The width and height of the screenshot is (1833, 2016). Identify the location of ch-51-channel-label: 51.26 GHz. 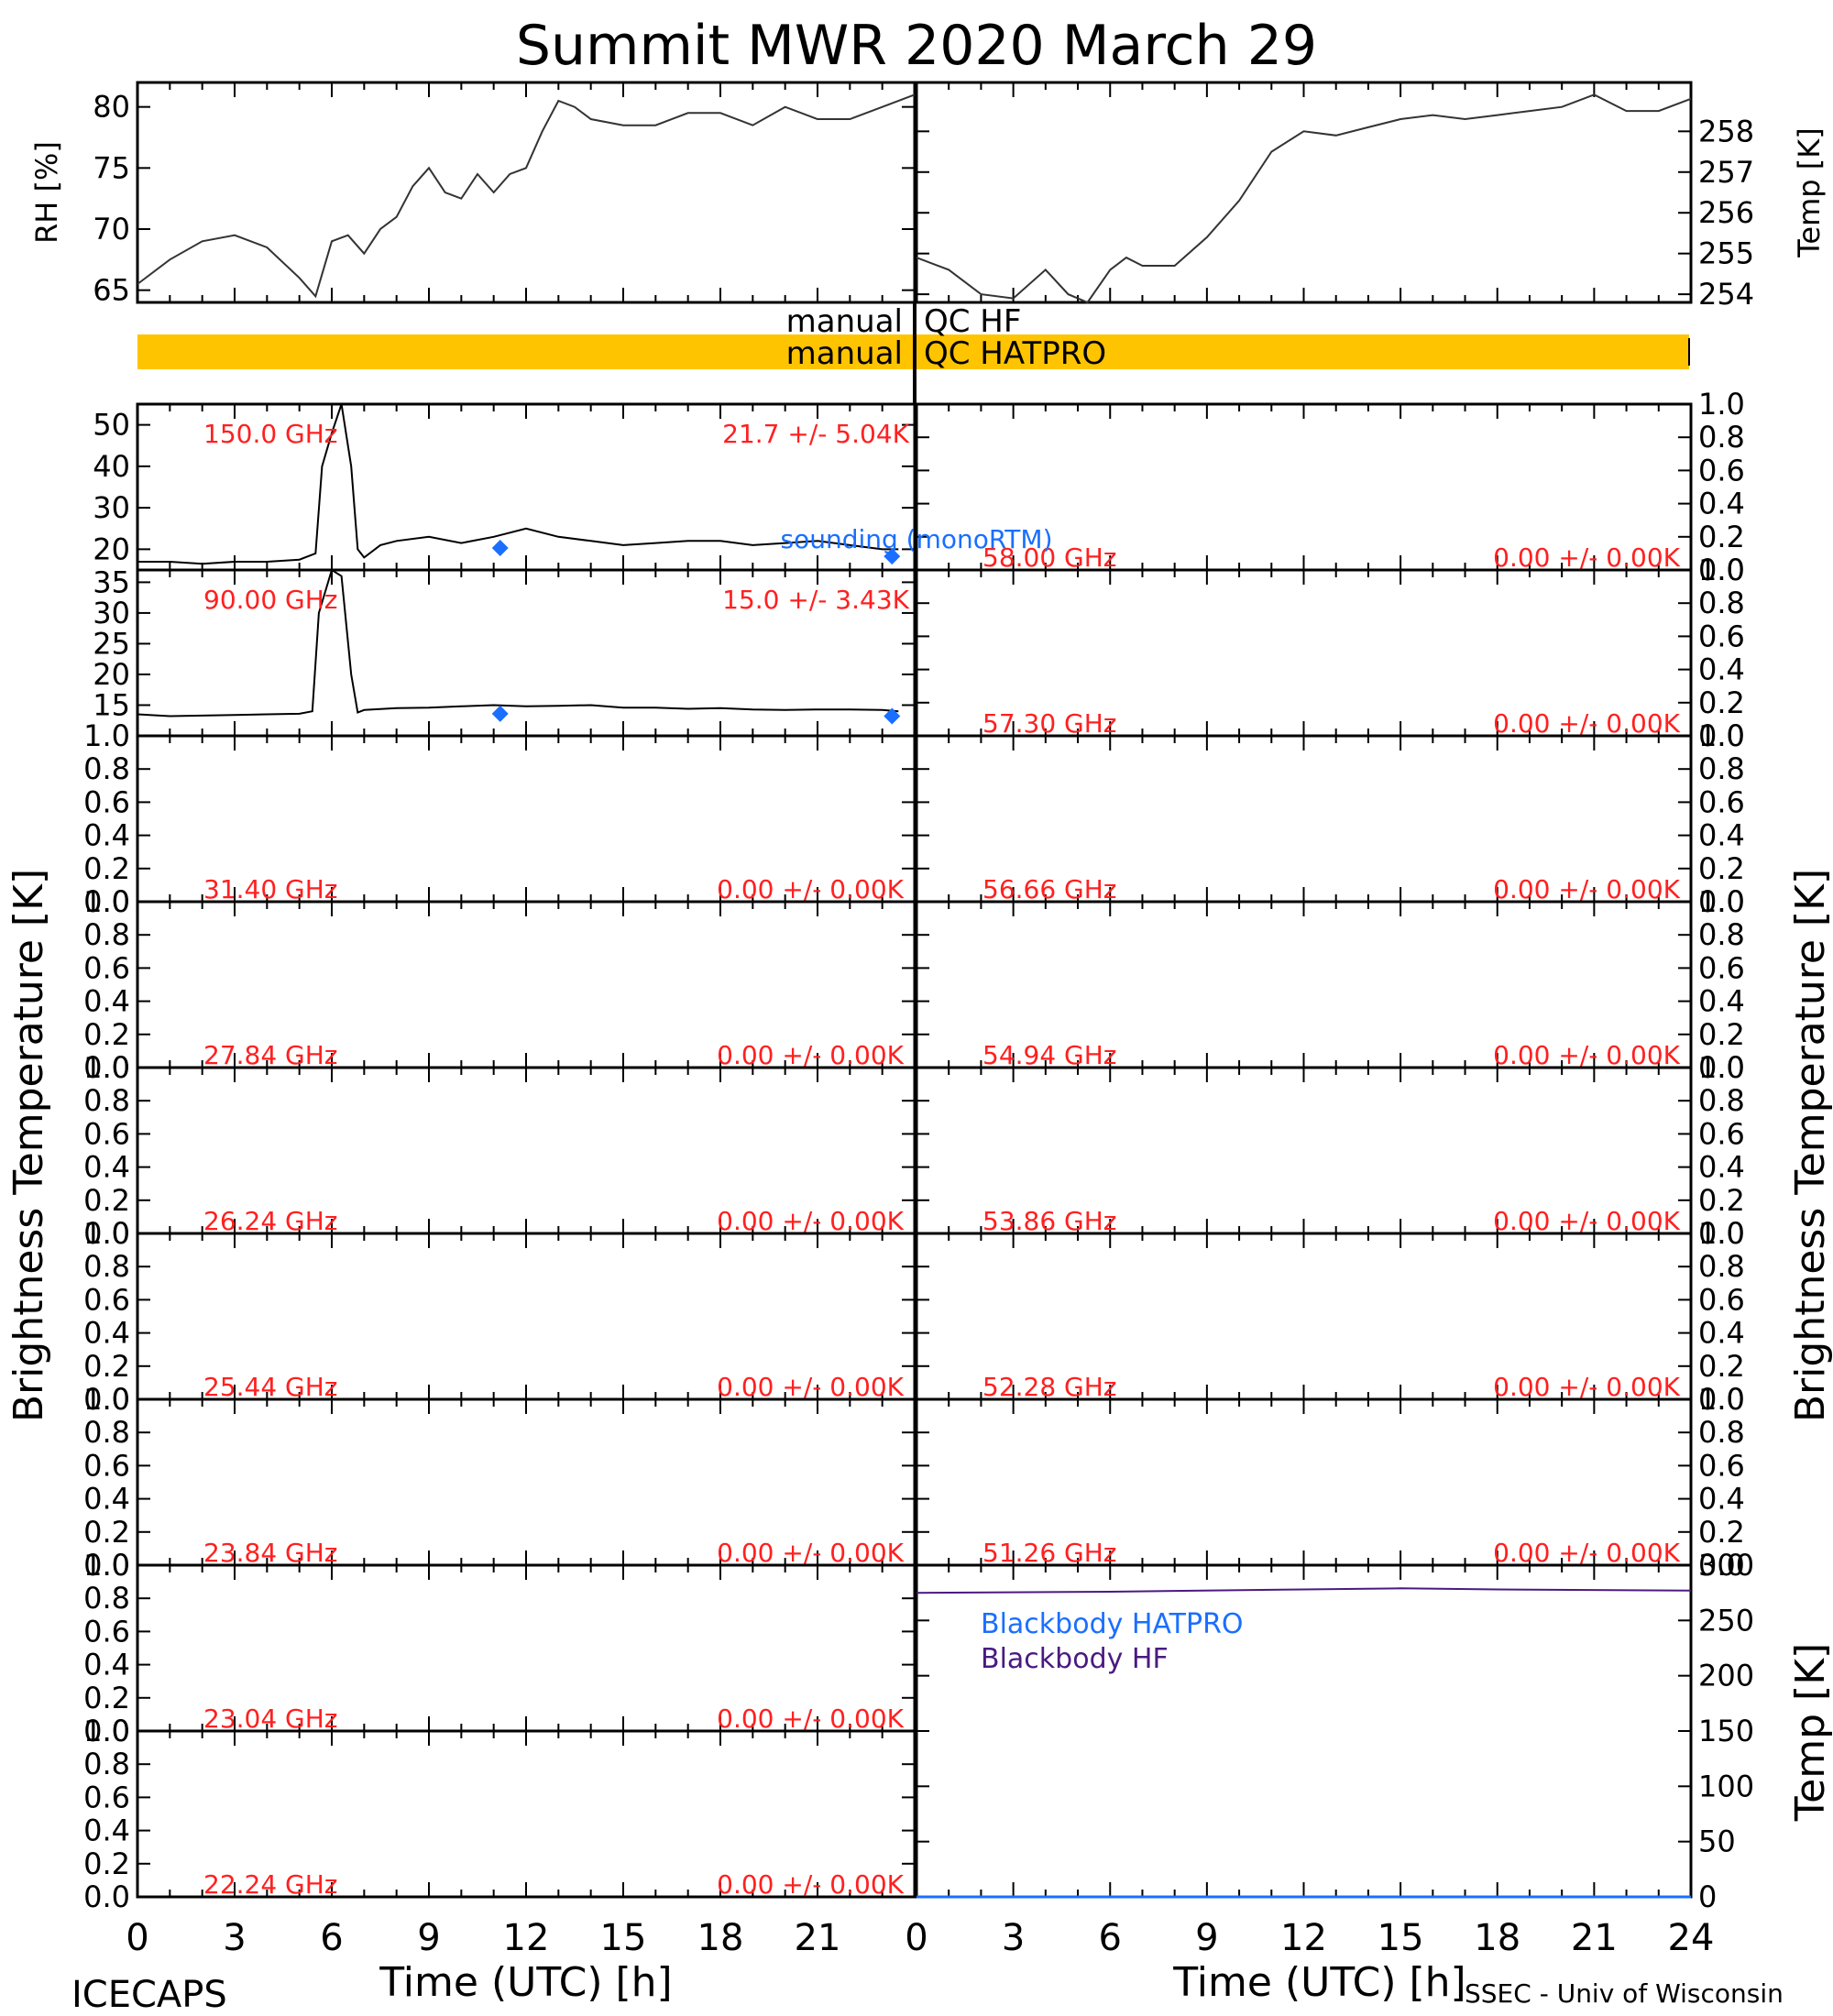
(1049, 1553).